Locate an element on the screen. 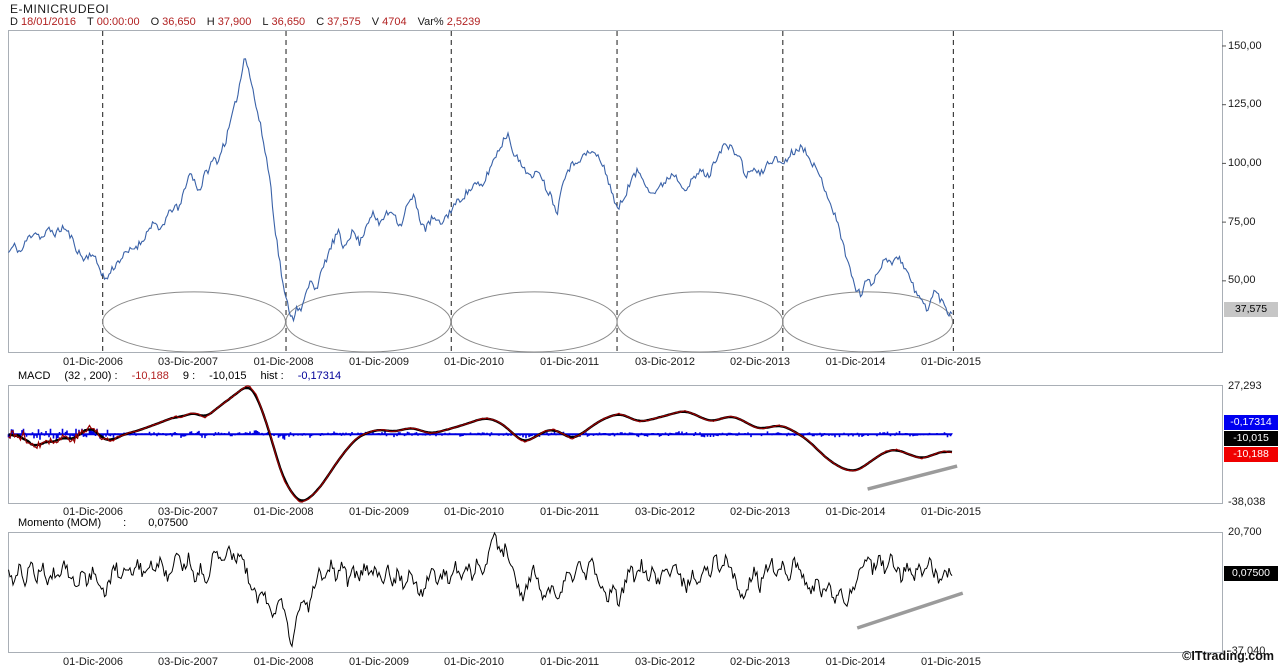 The height and width of the screenshot is (667, 1278). macd-title: MACD is located at coordinates (34, 376).